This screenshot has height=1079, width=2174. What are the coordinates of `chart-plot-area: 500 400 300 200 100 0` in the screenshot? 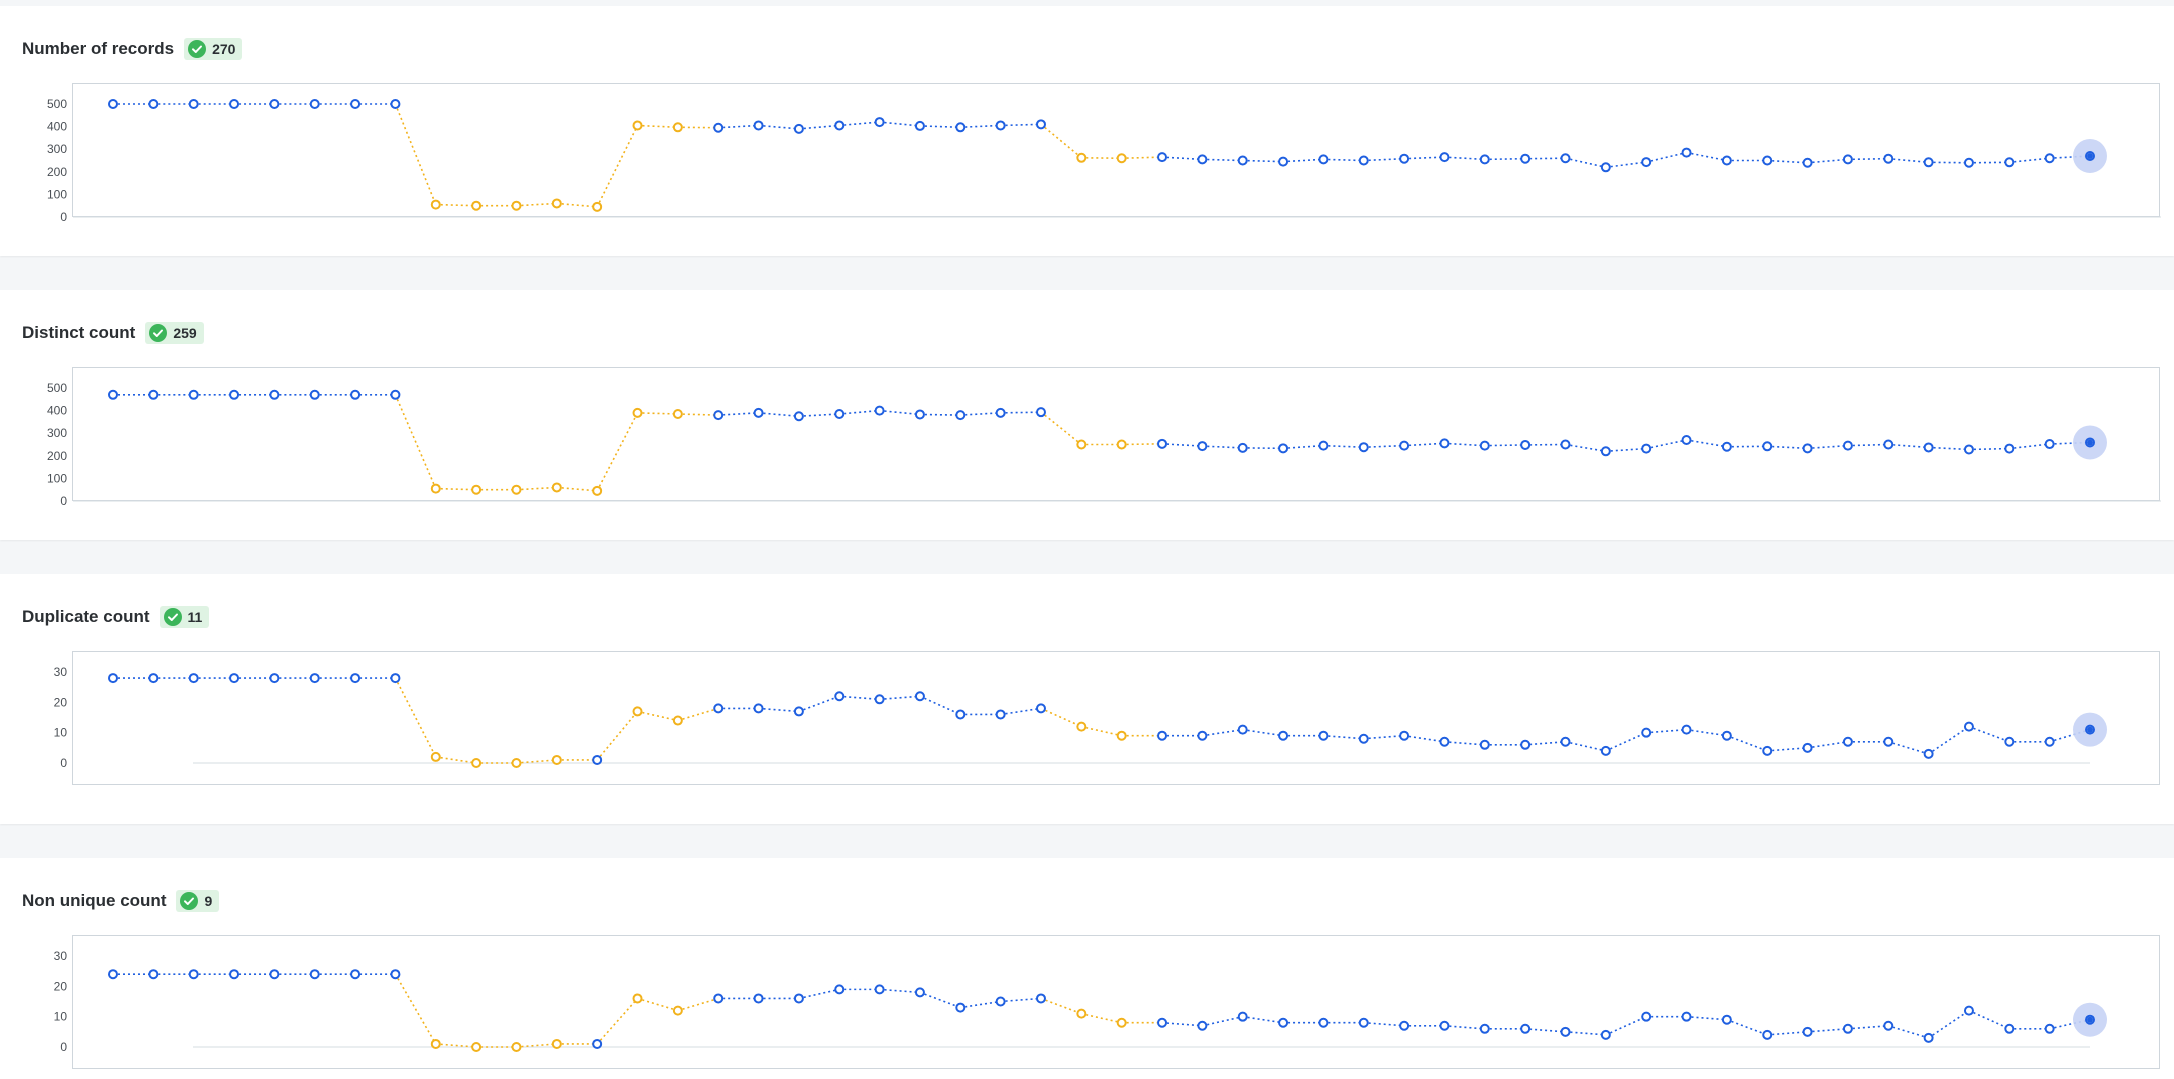 It's located at (1104, 437).